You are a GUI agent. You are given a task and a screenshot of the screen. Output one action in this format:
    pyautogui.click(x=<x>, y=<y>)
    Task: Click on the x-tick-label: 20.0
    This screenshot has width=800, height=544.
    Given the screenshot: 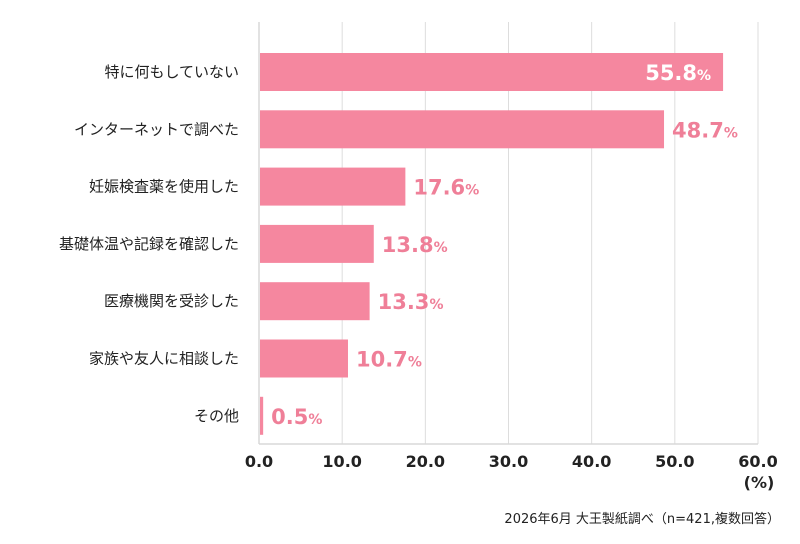 What is the action you would take?
    pyautogui.click(x=425, y=461)
    